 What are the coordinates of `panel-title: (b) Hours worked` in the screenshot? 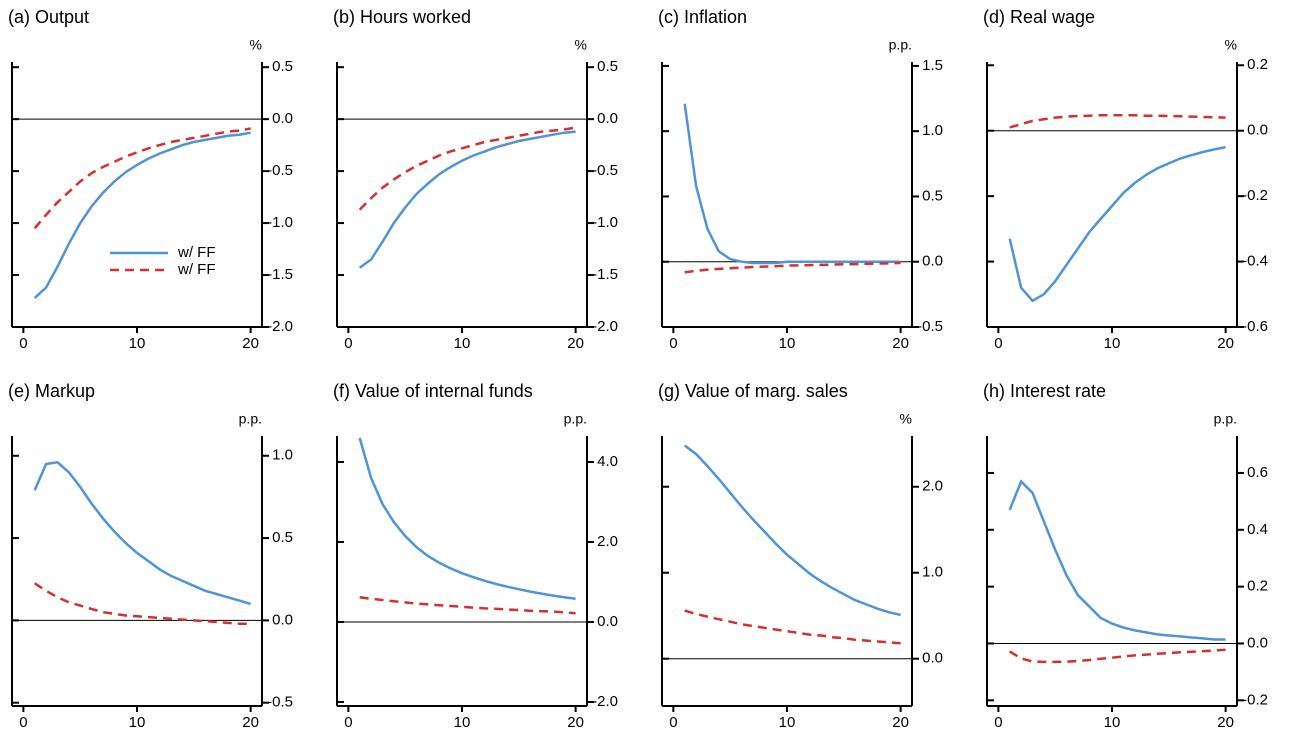 It's located at (402, 17).